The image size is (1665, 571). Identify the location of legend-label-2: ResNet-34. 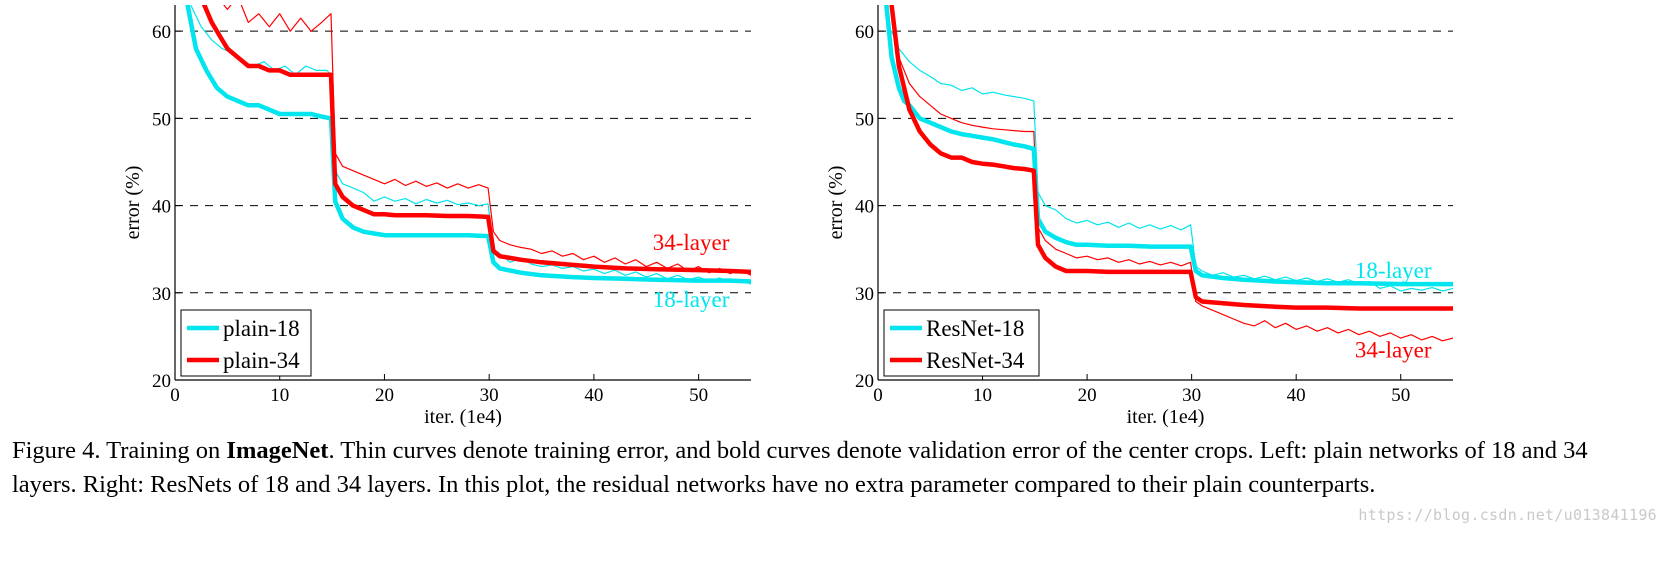
(975, 360).